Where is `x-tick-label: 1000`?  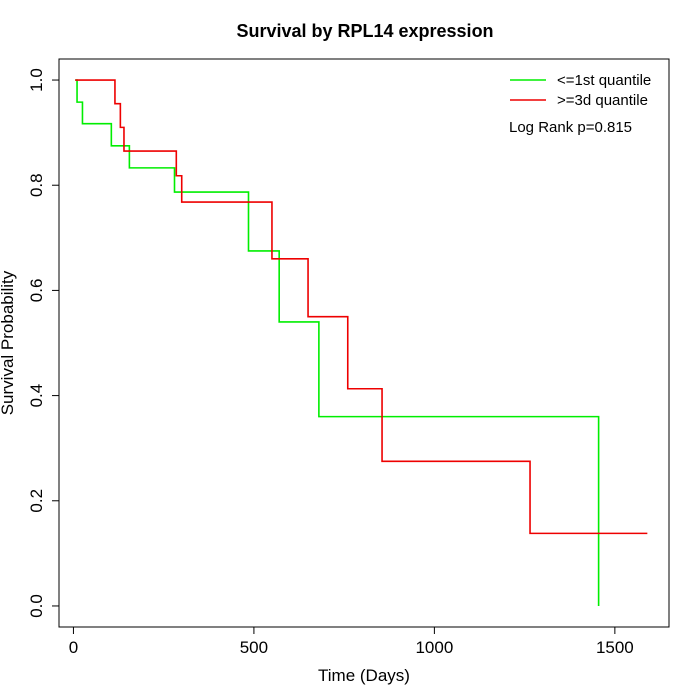 x-tick-label: 1000 is located at coordinates (434, 647).